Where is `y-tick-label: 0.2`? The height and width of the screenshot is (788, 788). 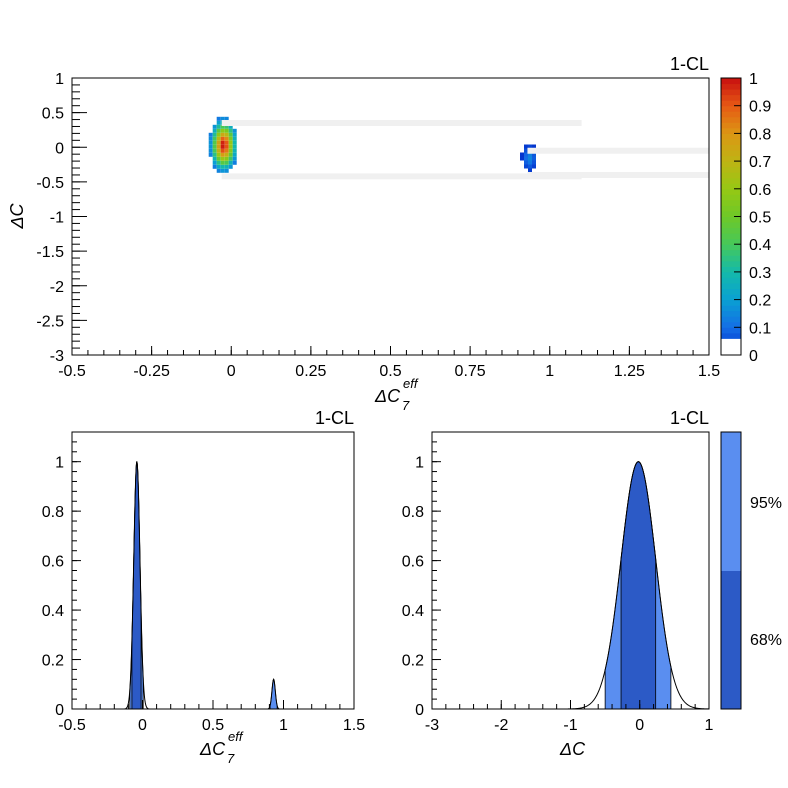
y-tick-label: 0.2 is located at coordinates (413, 661).